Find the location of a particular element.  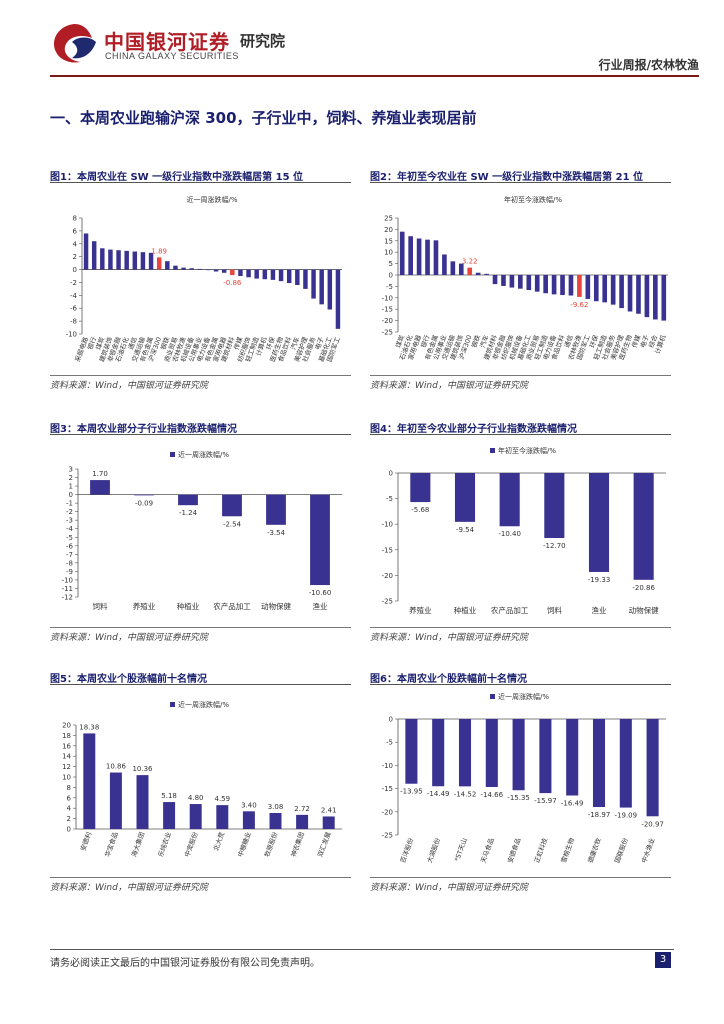

fig2-source-rule is located at coordinates (520, 375).